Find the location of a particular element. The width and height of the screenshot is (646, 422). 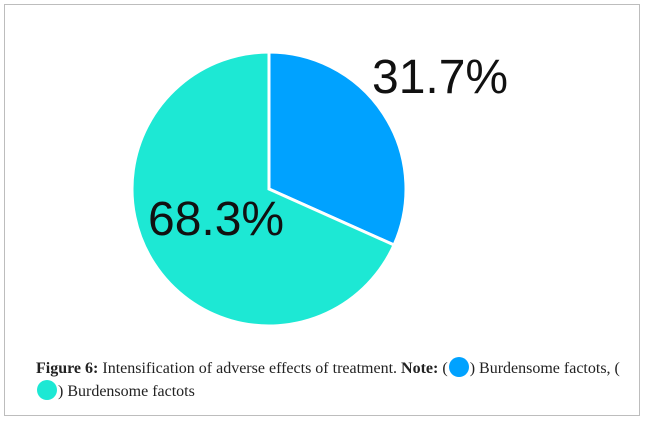

note-label: Note: is located at coordinates (420, 368).